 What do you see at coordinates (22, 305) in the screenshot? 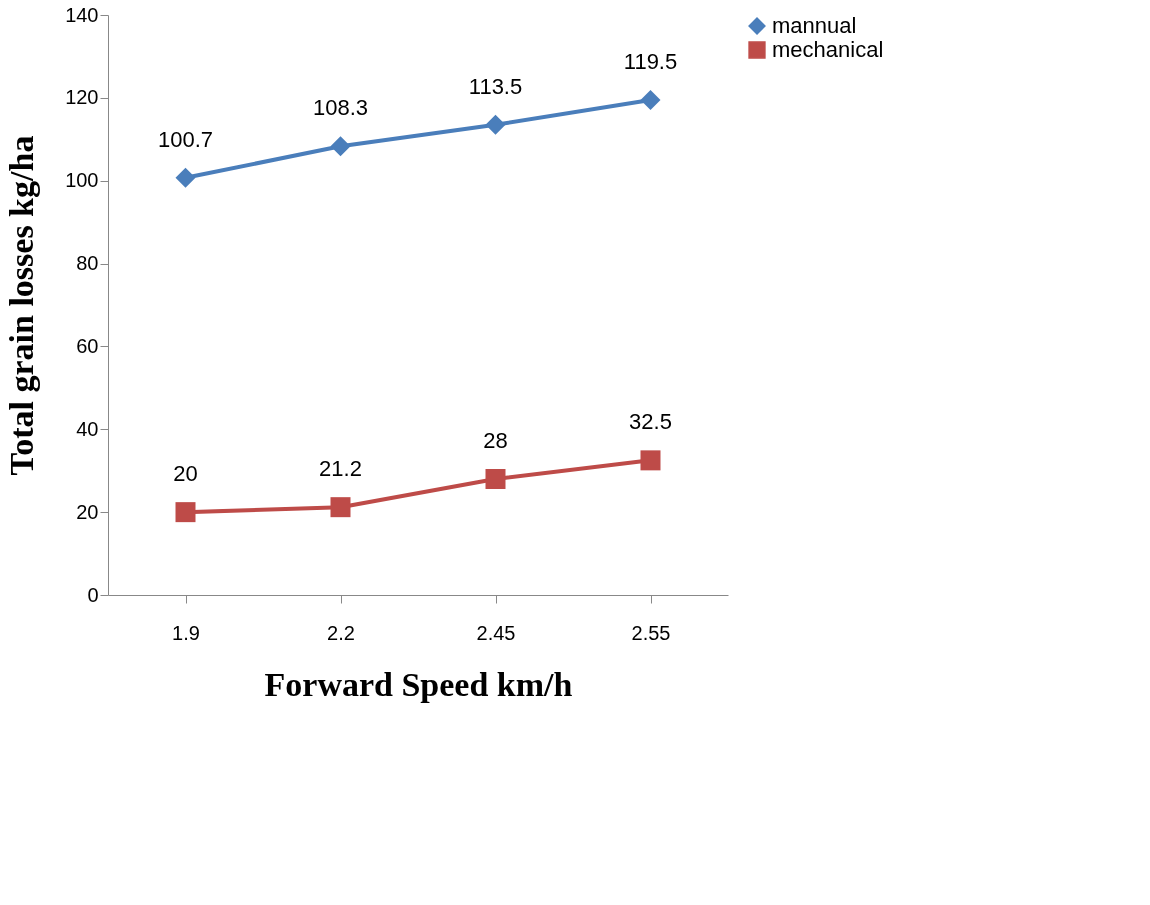
I see `y-axis-title: Total grain losses kg/ha` at bounding box center [22, 305].